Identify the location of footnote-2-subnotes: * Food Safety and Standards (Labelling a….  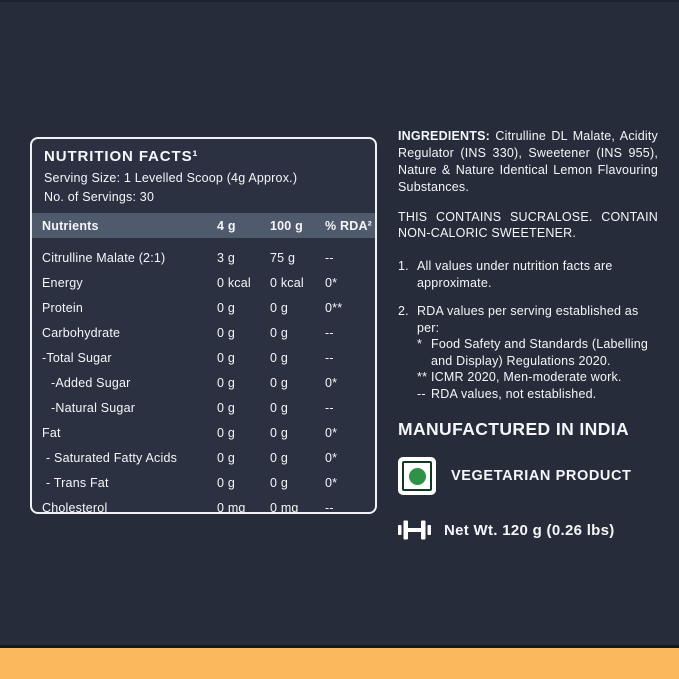
(537, 369).